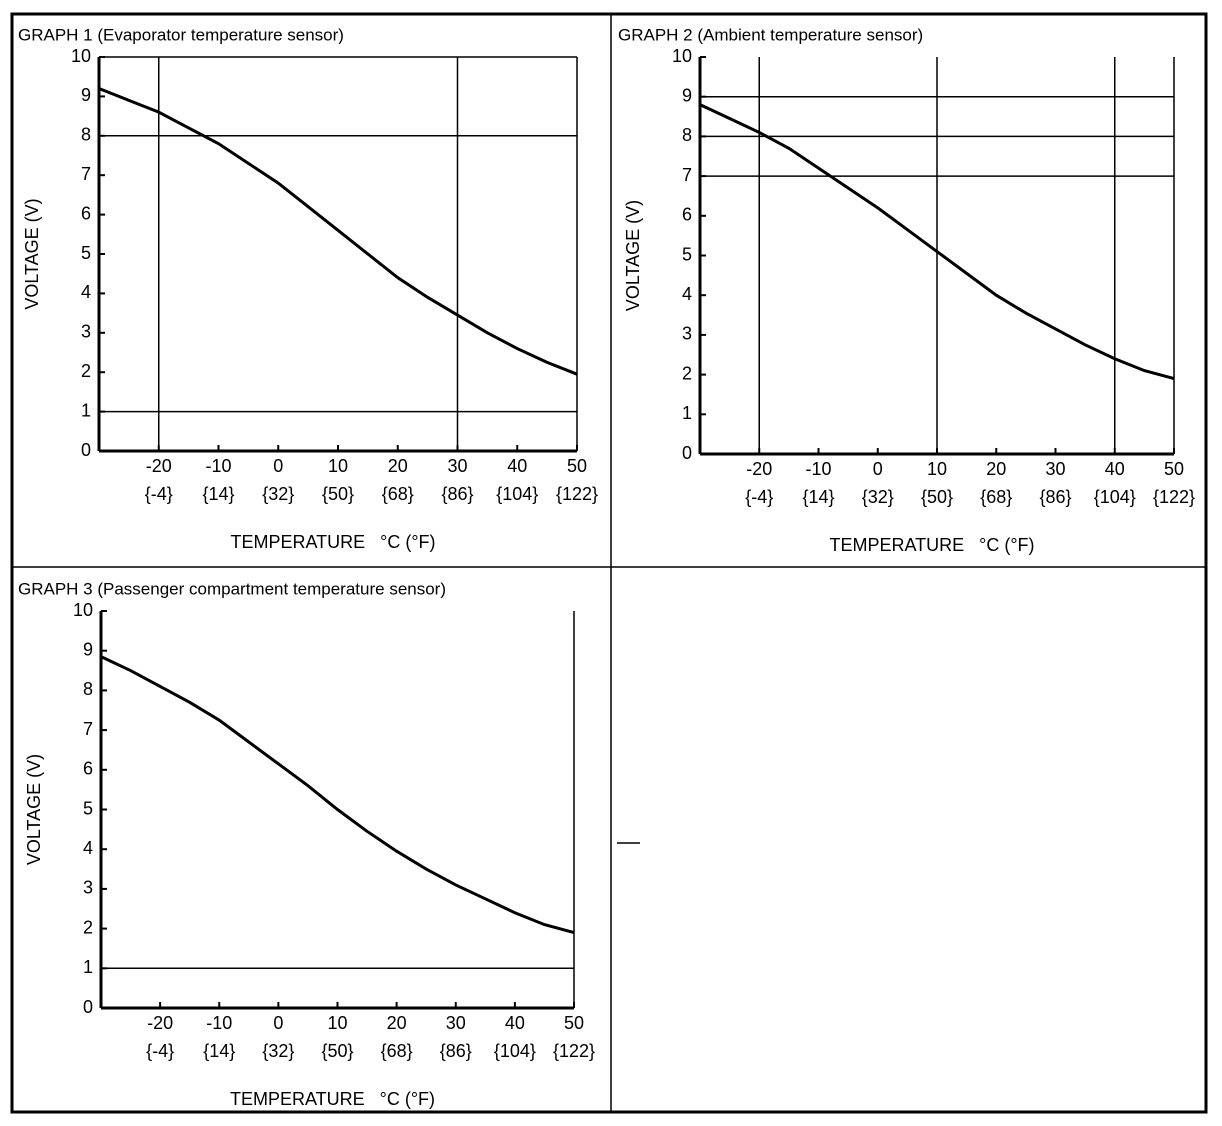  What do you see at coordinates (770, 34) in the screenshot?
I see `chart-title: GRAPH 2 (Ambient temperature sensor)` at bounding box center [770, 34].